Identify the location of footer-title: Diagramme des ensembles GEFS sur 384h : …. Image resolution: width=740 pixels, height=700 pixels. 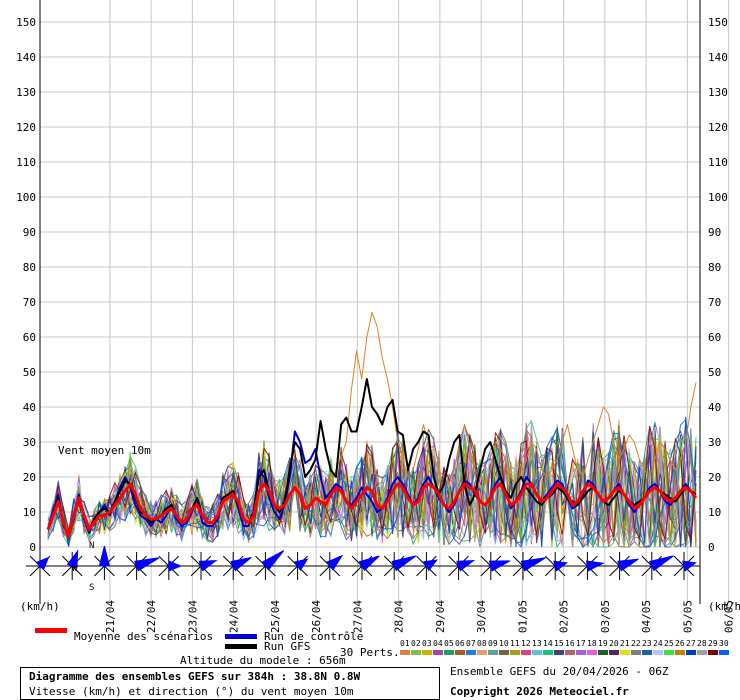
(195, 676).